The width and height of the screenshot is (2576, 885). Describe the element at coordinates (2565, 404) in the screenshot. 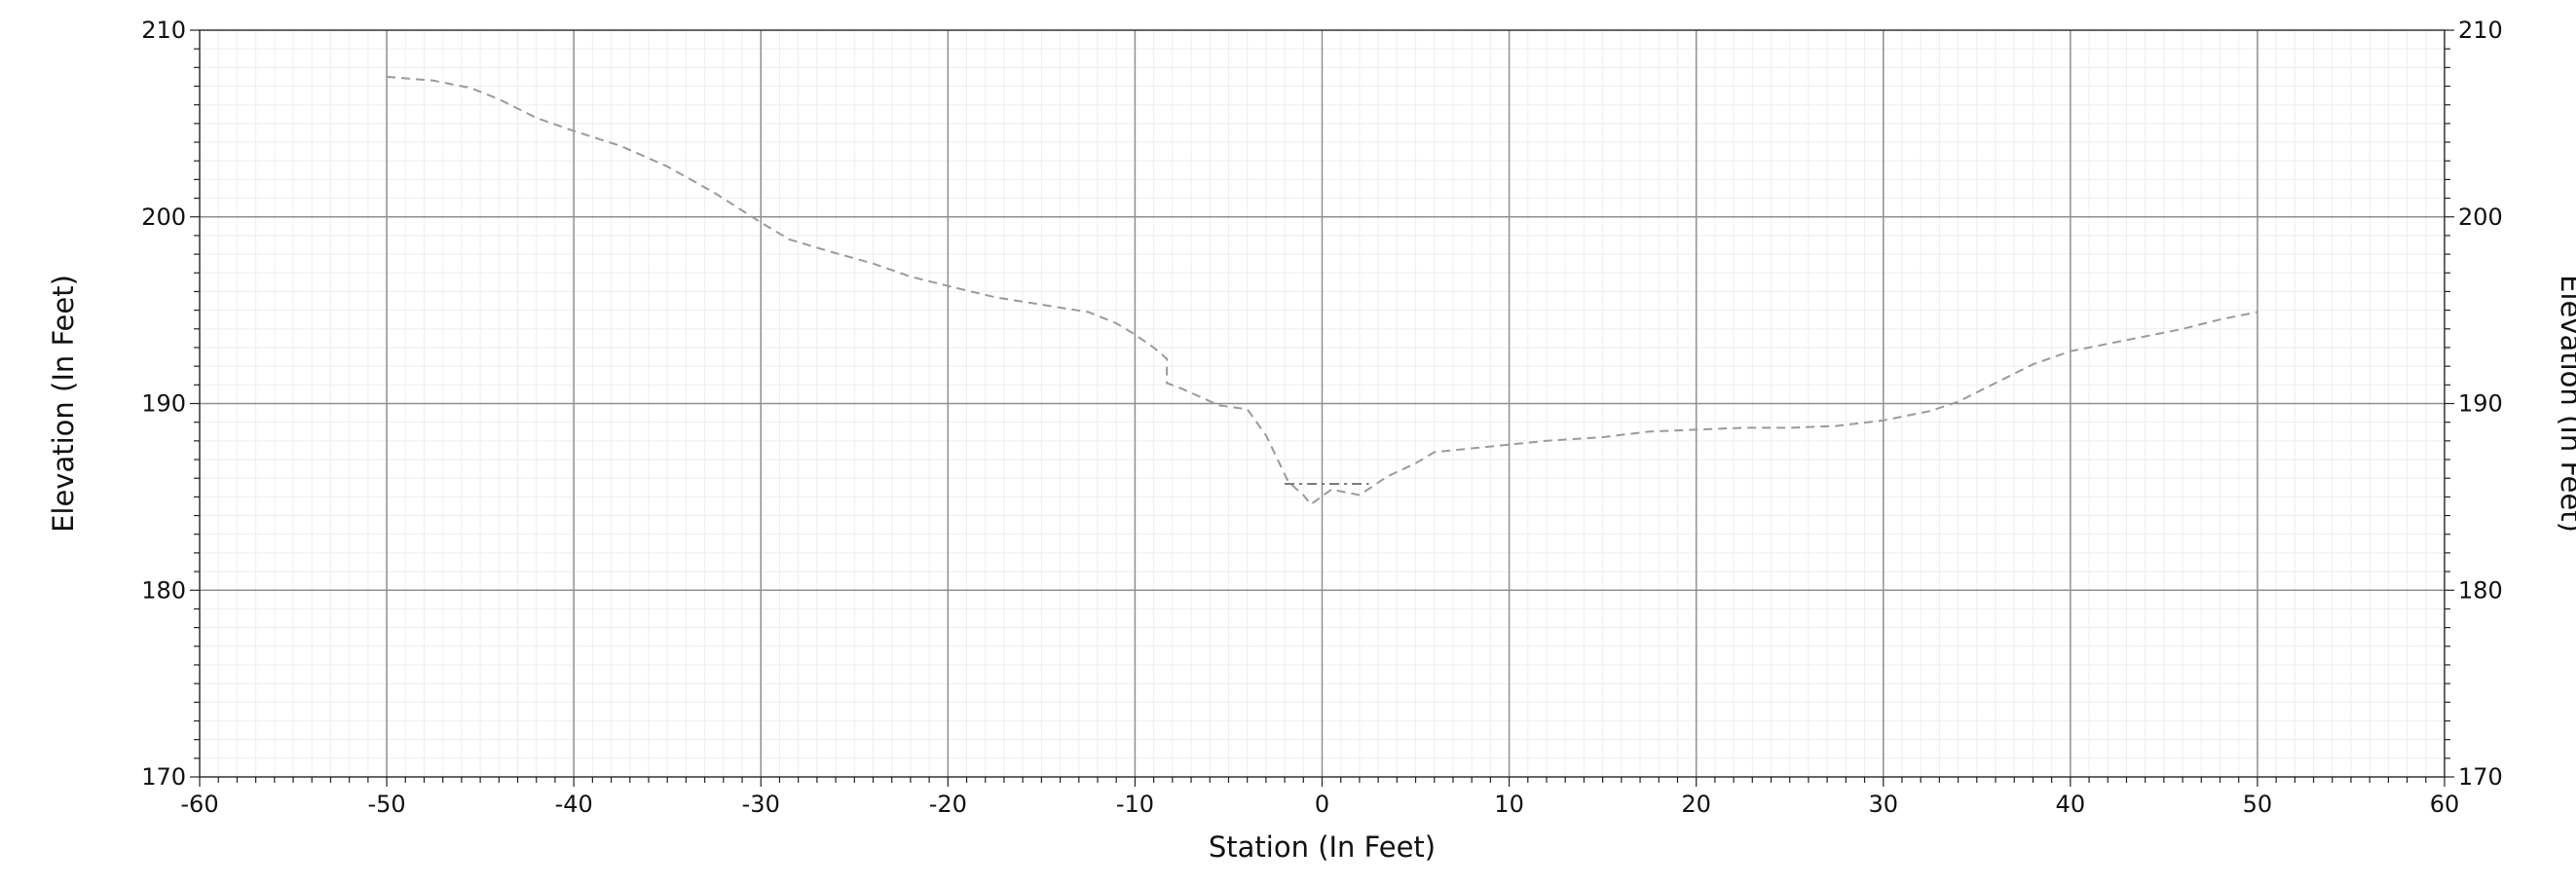

I see `y-axis-title-right: Elevation (In Feet)` at that location.